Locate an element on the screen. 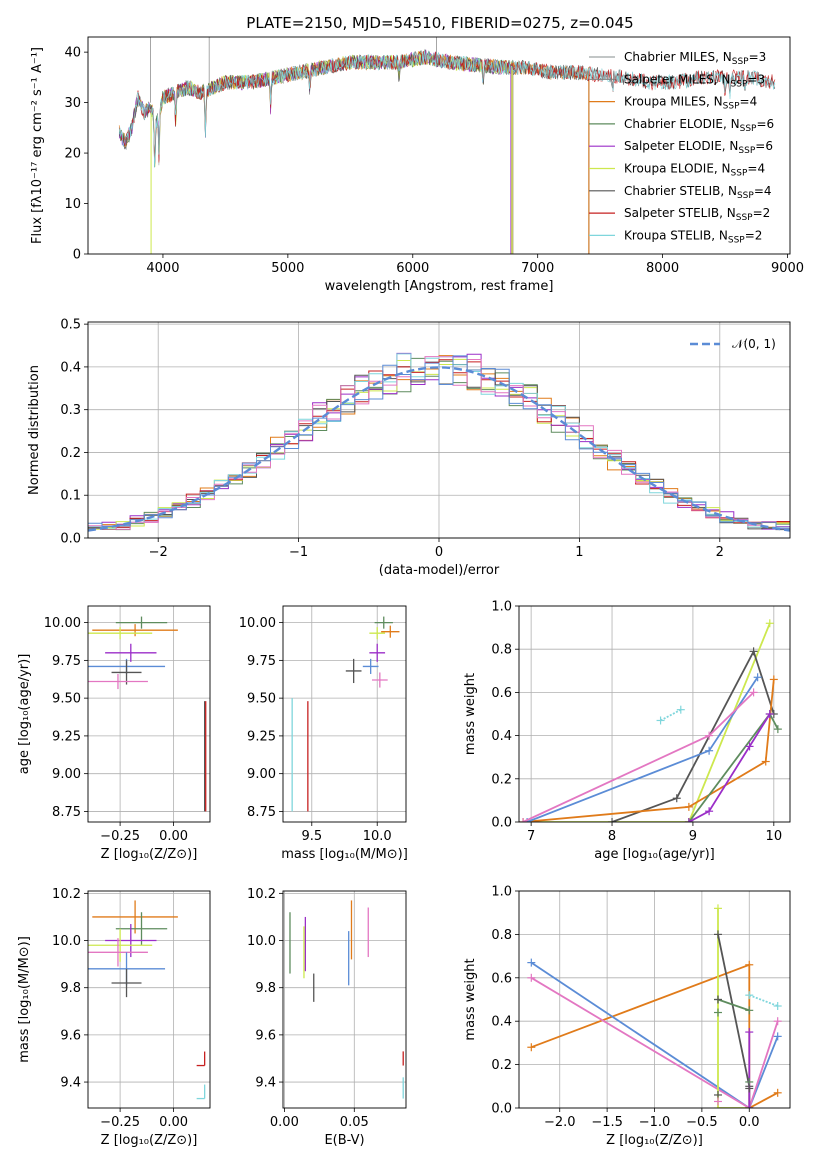  x-tick-label: 9.5 is located at coordinates (311, 836).